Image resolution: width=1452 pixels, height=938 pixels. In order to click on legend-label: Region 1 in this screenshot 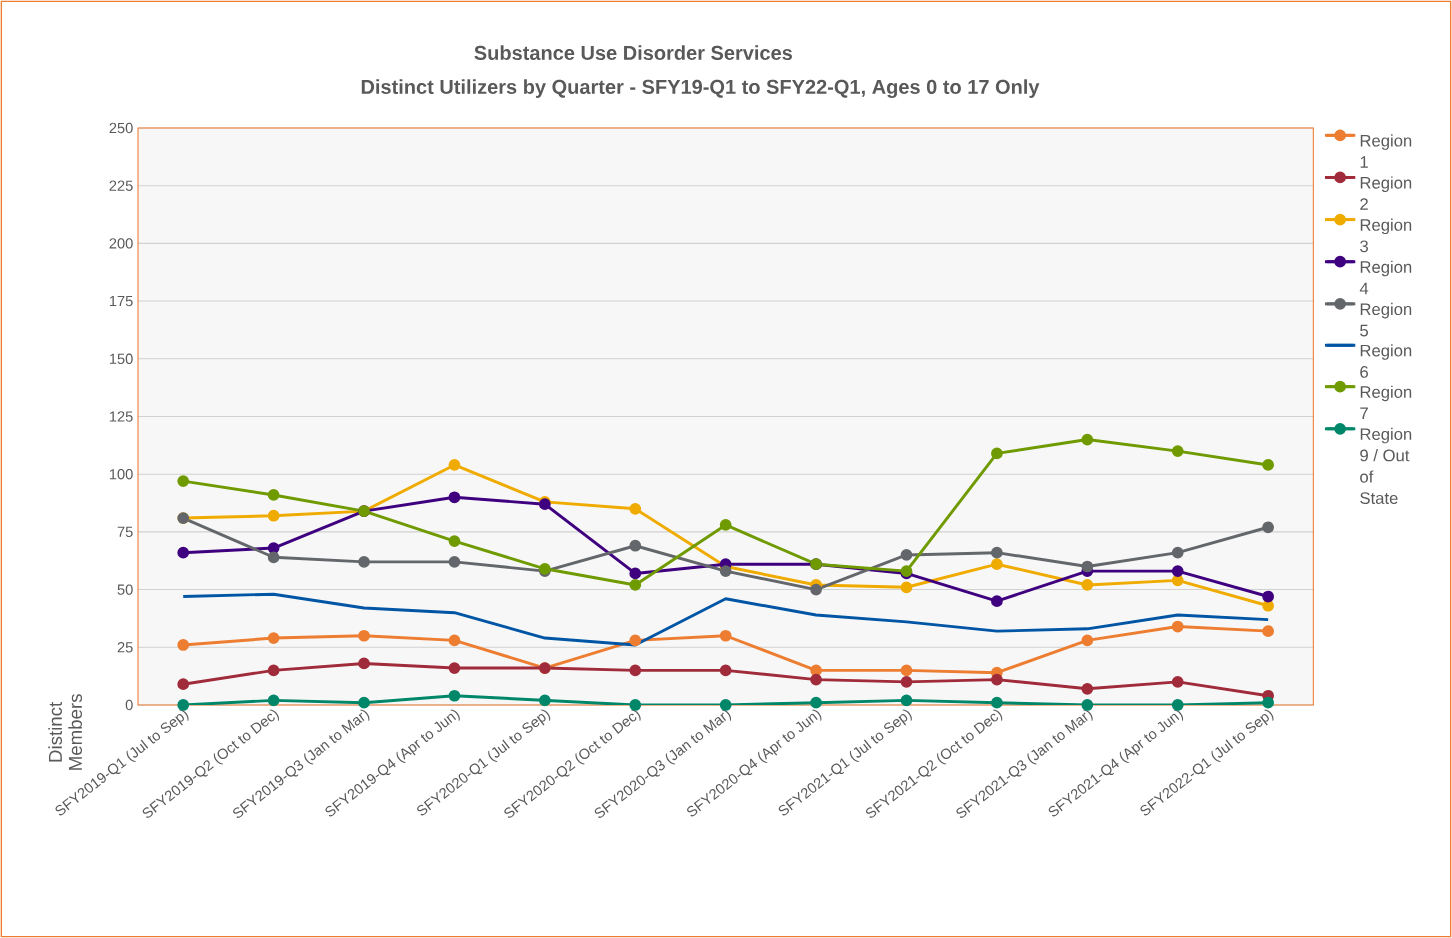, I will do `click(1386, 151)`.